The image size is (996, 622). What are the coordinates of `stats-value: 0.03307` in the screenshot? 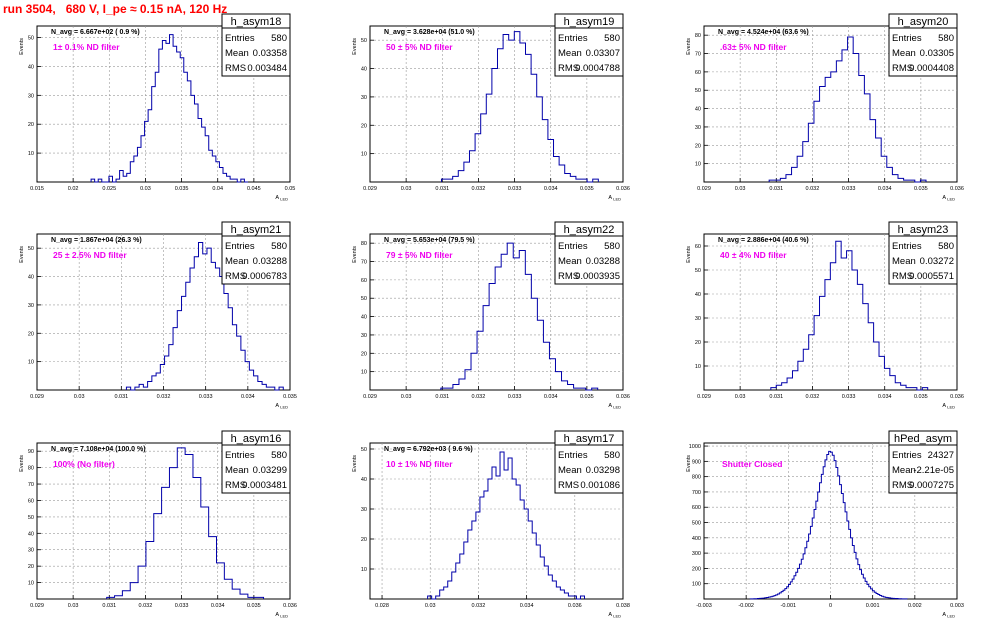 It's located at (603, 53).